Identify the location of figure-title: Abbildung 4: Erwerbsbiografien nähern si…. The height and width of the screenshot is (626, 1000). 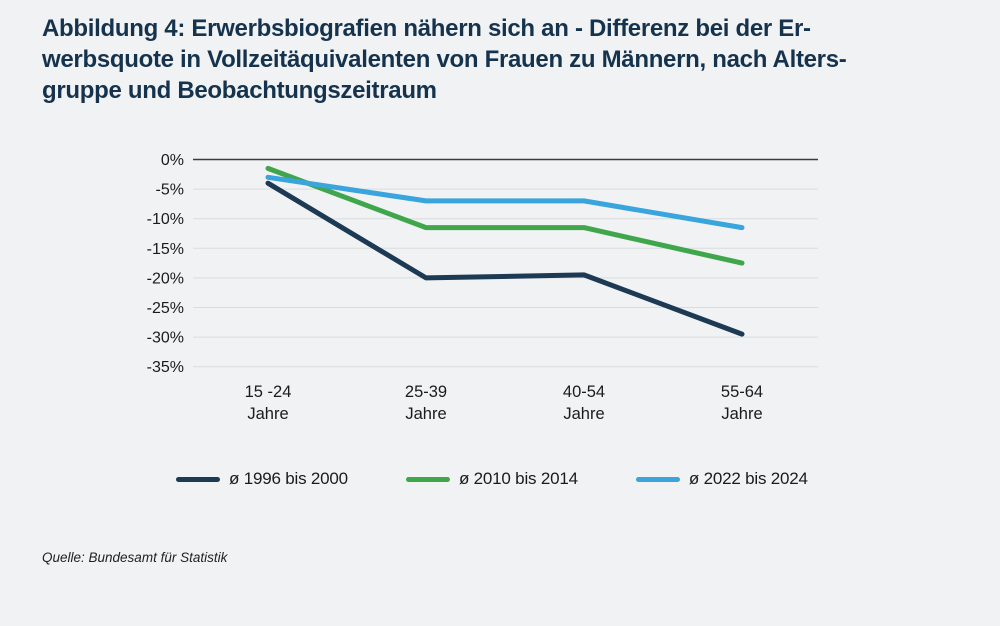
(444, 59).